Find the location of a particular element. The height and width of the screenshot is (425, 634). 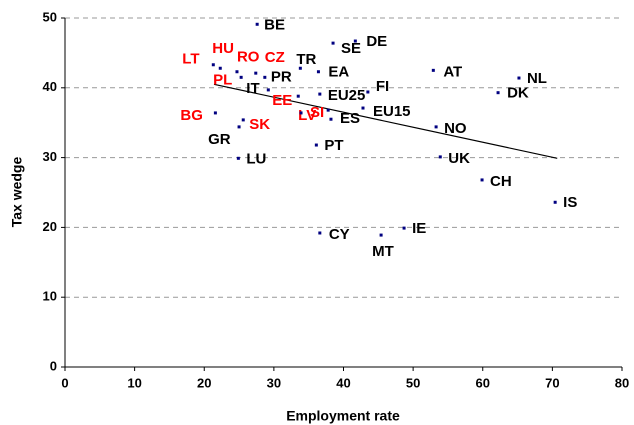

x-axis-title: Employment rate is located at coordinates (343, 416).